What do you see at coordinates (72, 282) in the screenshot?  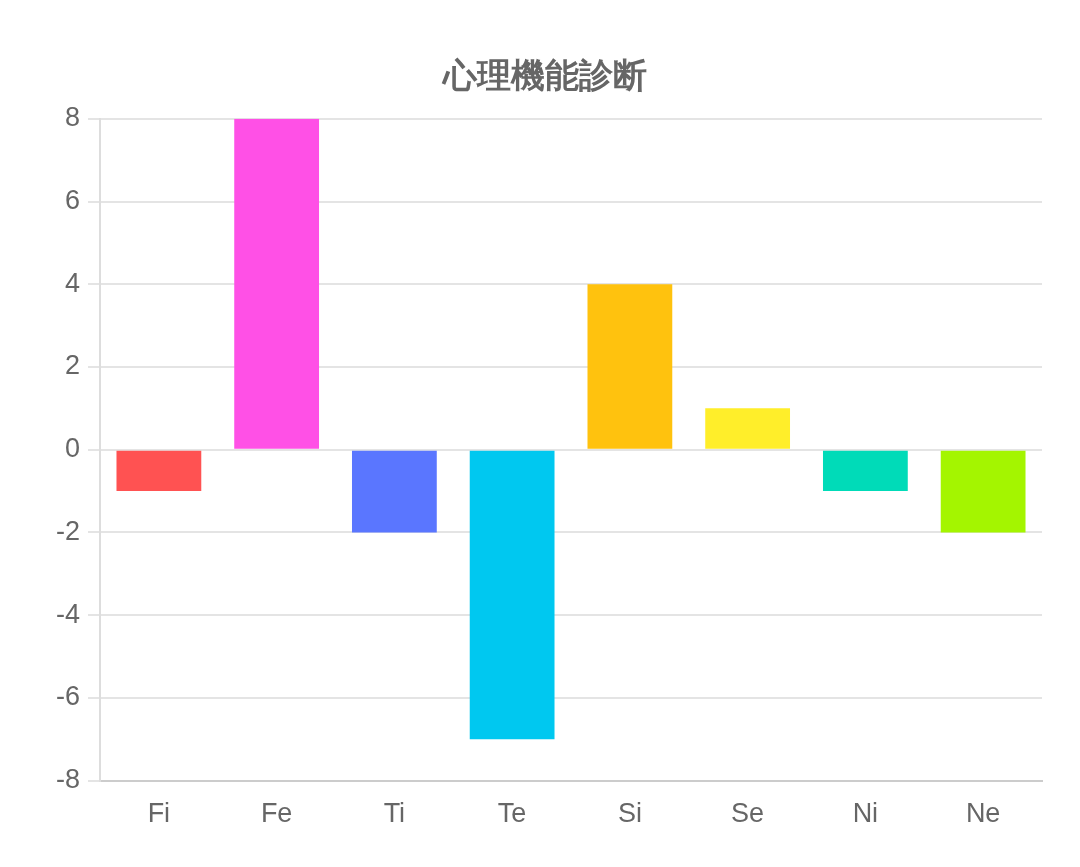 I see `y-tick-label: 4` at bounding box center [72, 282].